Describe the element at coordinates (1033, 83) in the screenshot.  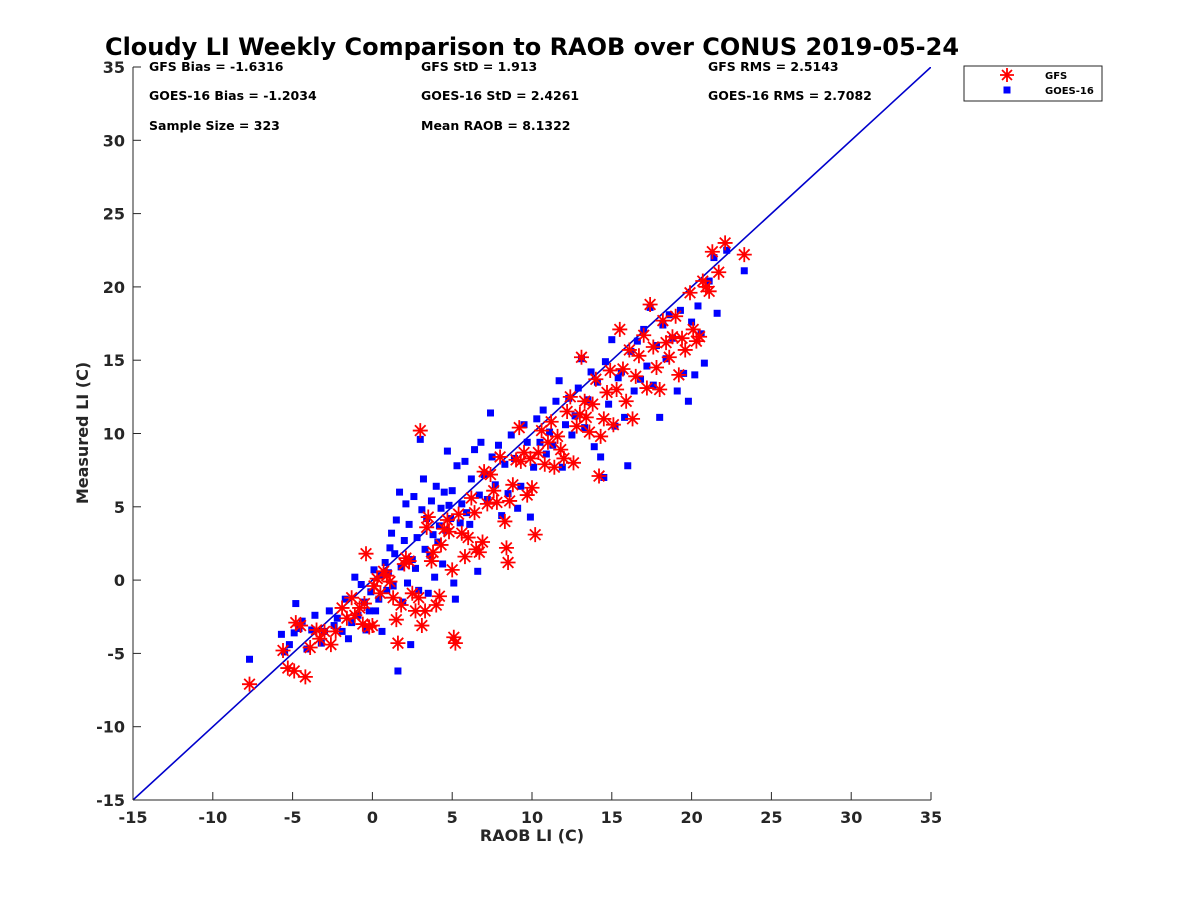
I see `legend-box` at that location.